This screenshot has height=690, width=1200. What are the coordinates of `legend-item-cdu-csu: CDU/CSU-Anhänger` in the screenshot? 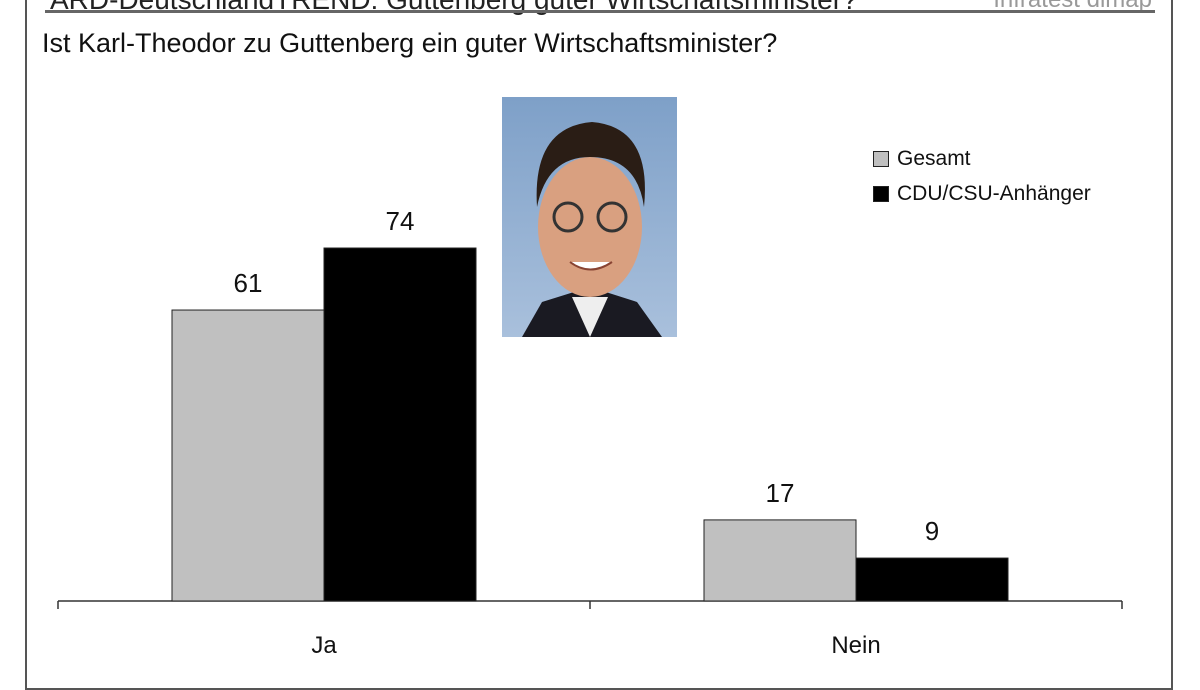 It's located at (982, 194).